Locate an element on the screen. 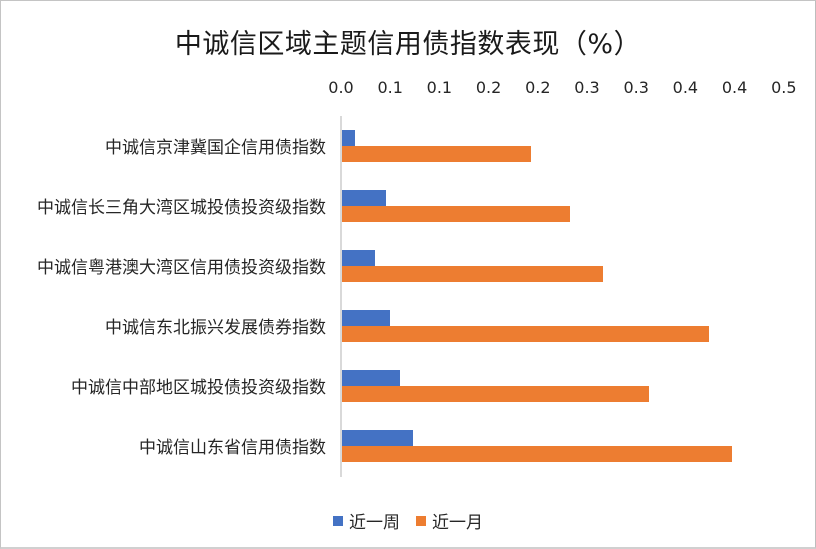 Image resolution: width=816 pixels, height=549 pixels. legend-label-month: 近一月 is located at coordinates (457, 523).